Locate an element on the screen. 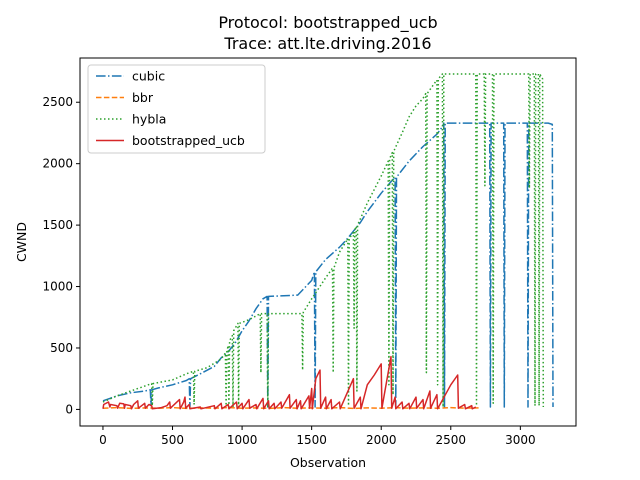  legend-box is located at coordinates (176, 109).